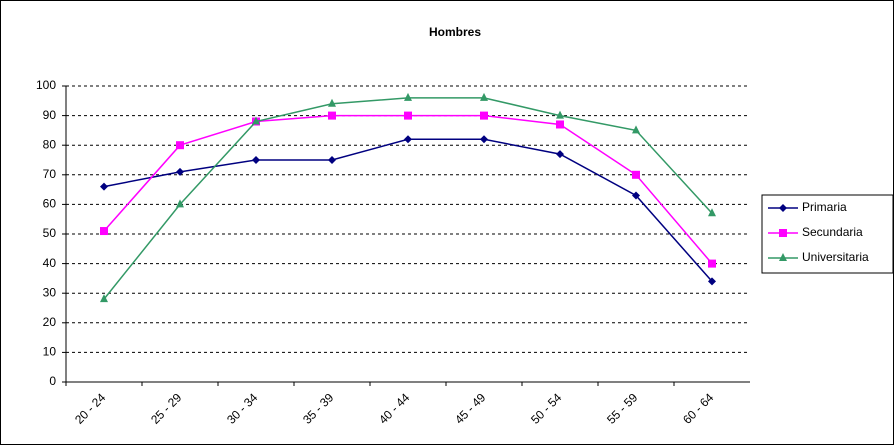 The height and width of the screenshot is (445, 894). I want to click on y-tick-label: 70, so click(50, 174).